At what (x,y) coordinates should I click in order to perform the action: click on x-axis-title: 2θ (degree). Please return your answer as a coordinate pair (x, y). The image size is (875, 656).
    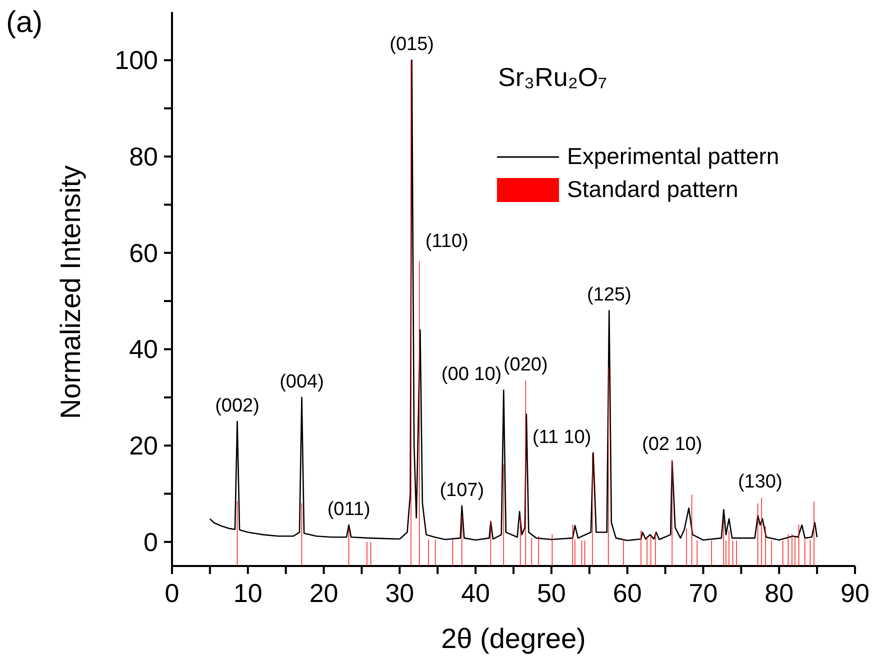
    Looking at the image, I should click on (513, 638).